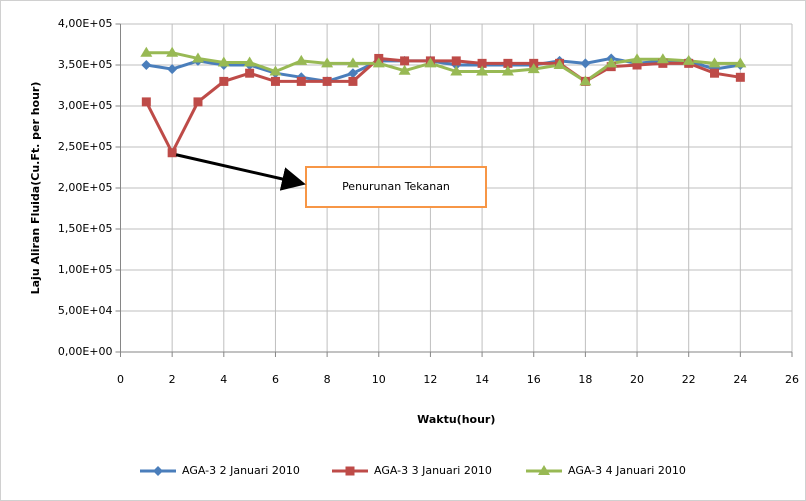 The image size is (806, 501). Describe the element at coordinates (85, 23) in the screenshot. I see `y-tick-label: 4,00E+05` at that location.